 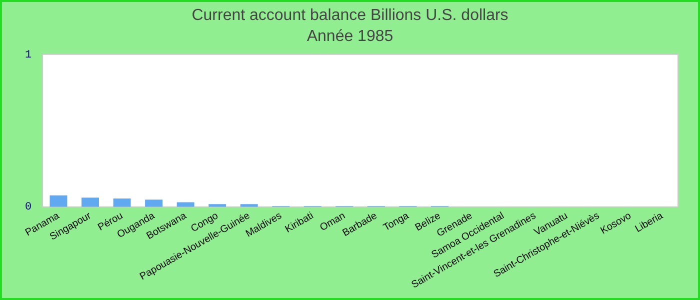 I want to click on chart-subtitle: Année 1985, so click(x=350, y=37).